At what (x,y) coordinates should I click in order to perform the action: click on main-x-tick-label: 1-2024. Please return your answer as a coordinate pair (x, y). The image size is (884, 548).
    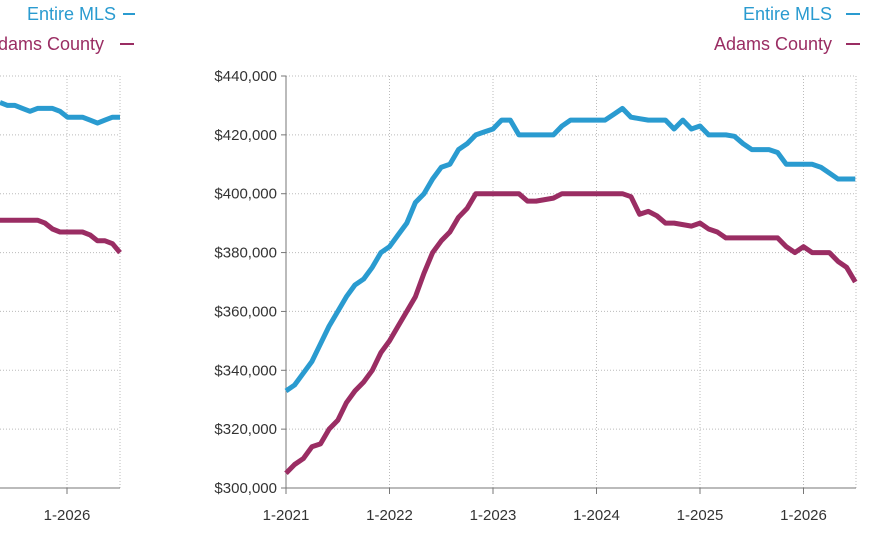
    Looking at the image, I should click on (596, 515).